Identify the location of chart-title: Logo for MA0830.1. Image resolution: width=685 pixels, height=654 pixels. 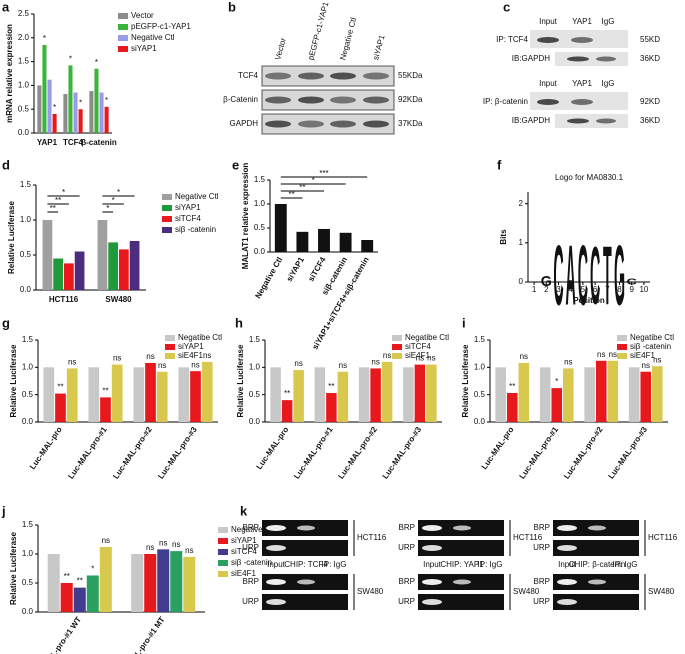
(589, 177).